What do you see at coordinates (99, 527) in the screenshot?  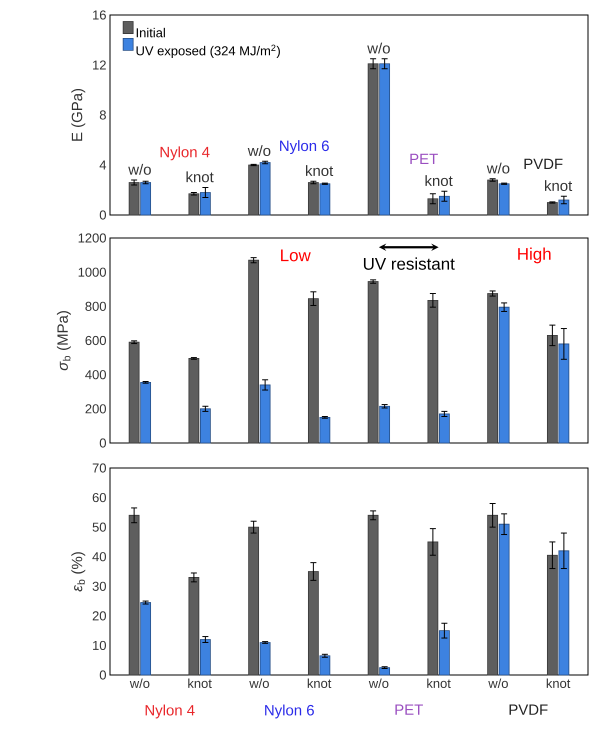 I see `y-tick-label: 50` at bounding box center [99, 527].